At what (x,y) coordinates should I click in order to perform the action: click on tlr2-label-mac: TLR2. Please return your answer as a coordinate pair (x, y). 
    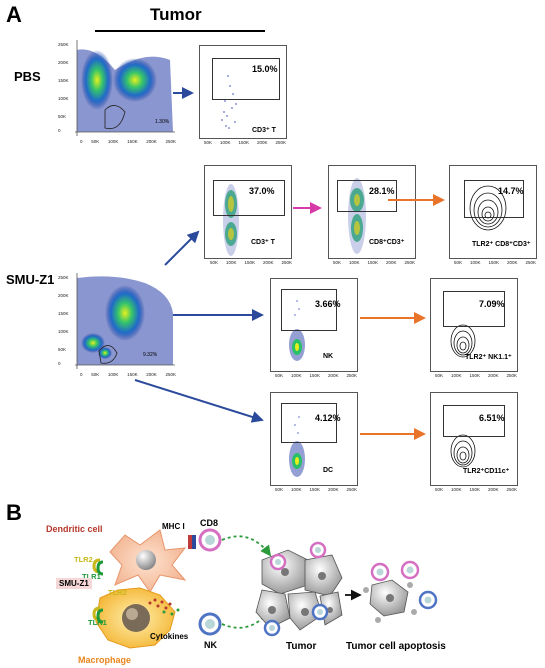
    Looking at the image, I should click on (117, 592).